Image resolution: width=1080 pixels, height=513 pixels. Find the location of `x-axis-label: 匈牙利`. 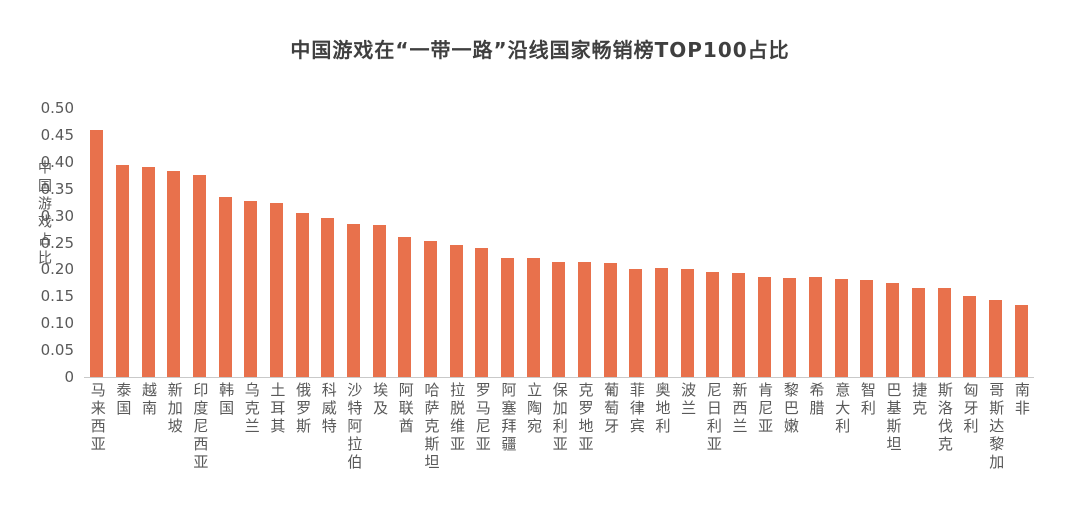

x-axis-label: 匈牙利 is located at coordinates (970, 409).